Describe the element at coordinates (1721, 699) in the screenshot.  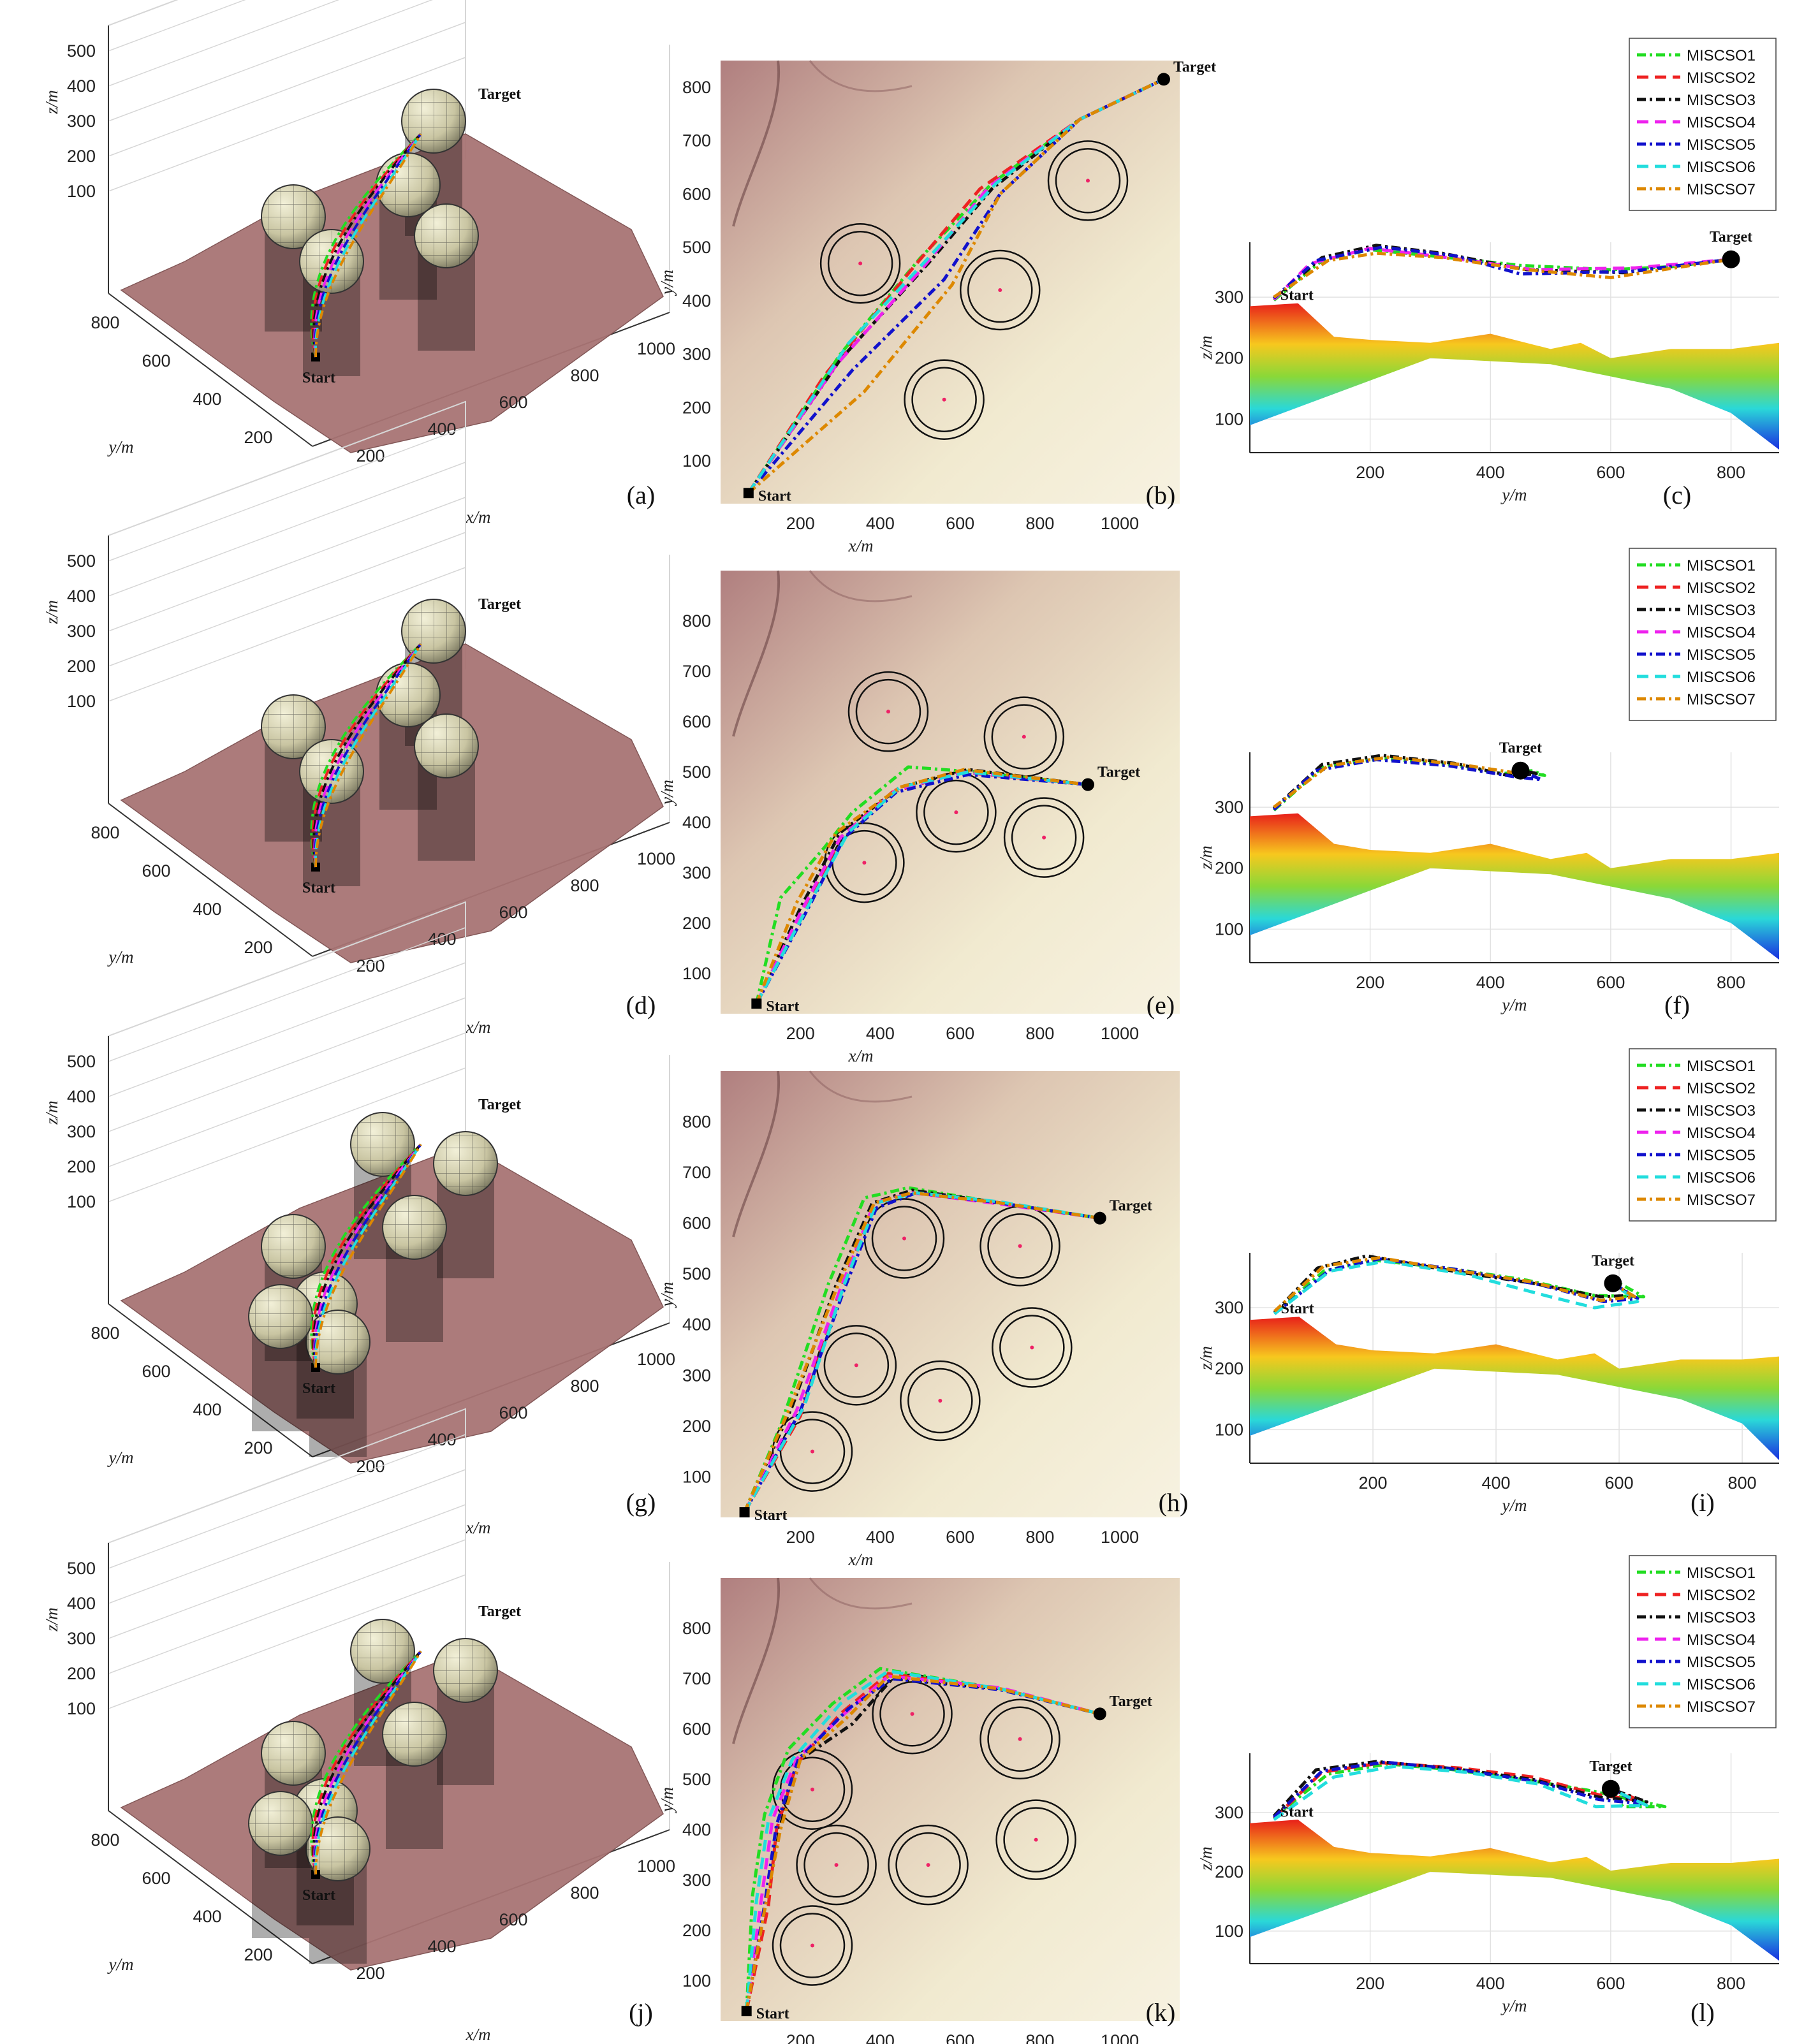
I see `legend-label-miscso7: MISCSO7` at that location.